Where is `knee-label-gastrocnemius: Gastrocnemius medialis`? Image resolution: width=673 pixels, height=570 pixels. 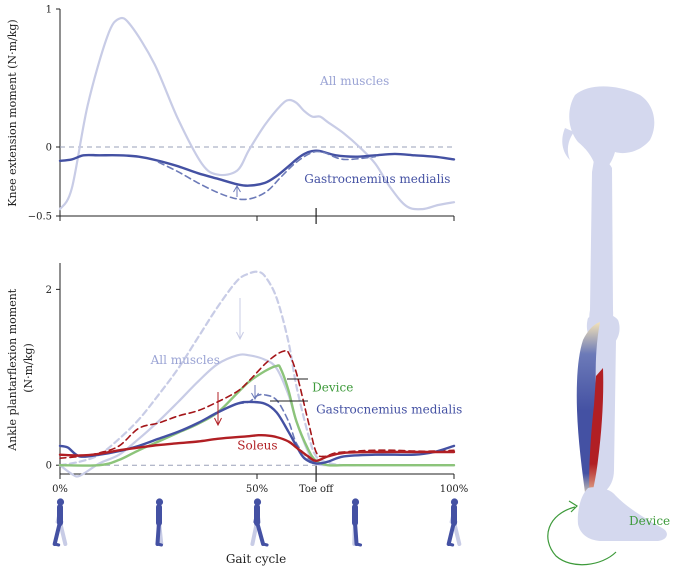 knee-label-gastrocnemius: Gastrocnemius medialis is located at coordinates (377, 179).